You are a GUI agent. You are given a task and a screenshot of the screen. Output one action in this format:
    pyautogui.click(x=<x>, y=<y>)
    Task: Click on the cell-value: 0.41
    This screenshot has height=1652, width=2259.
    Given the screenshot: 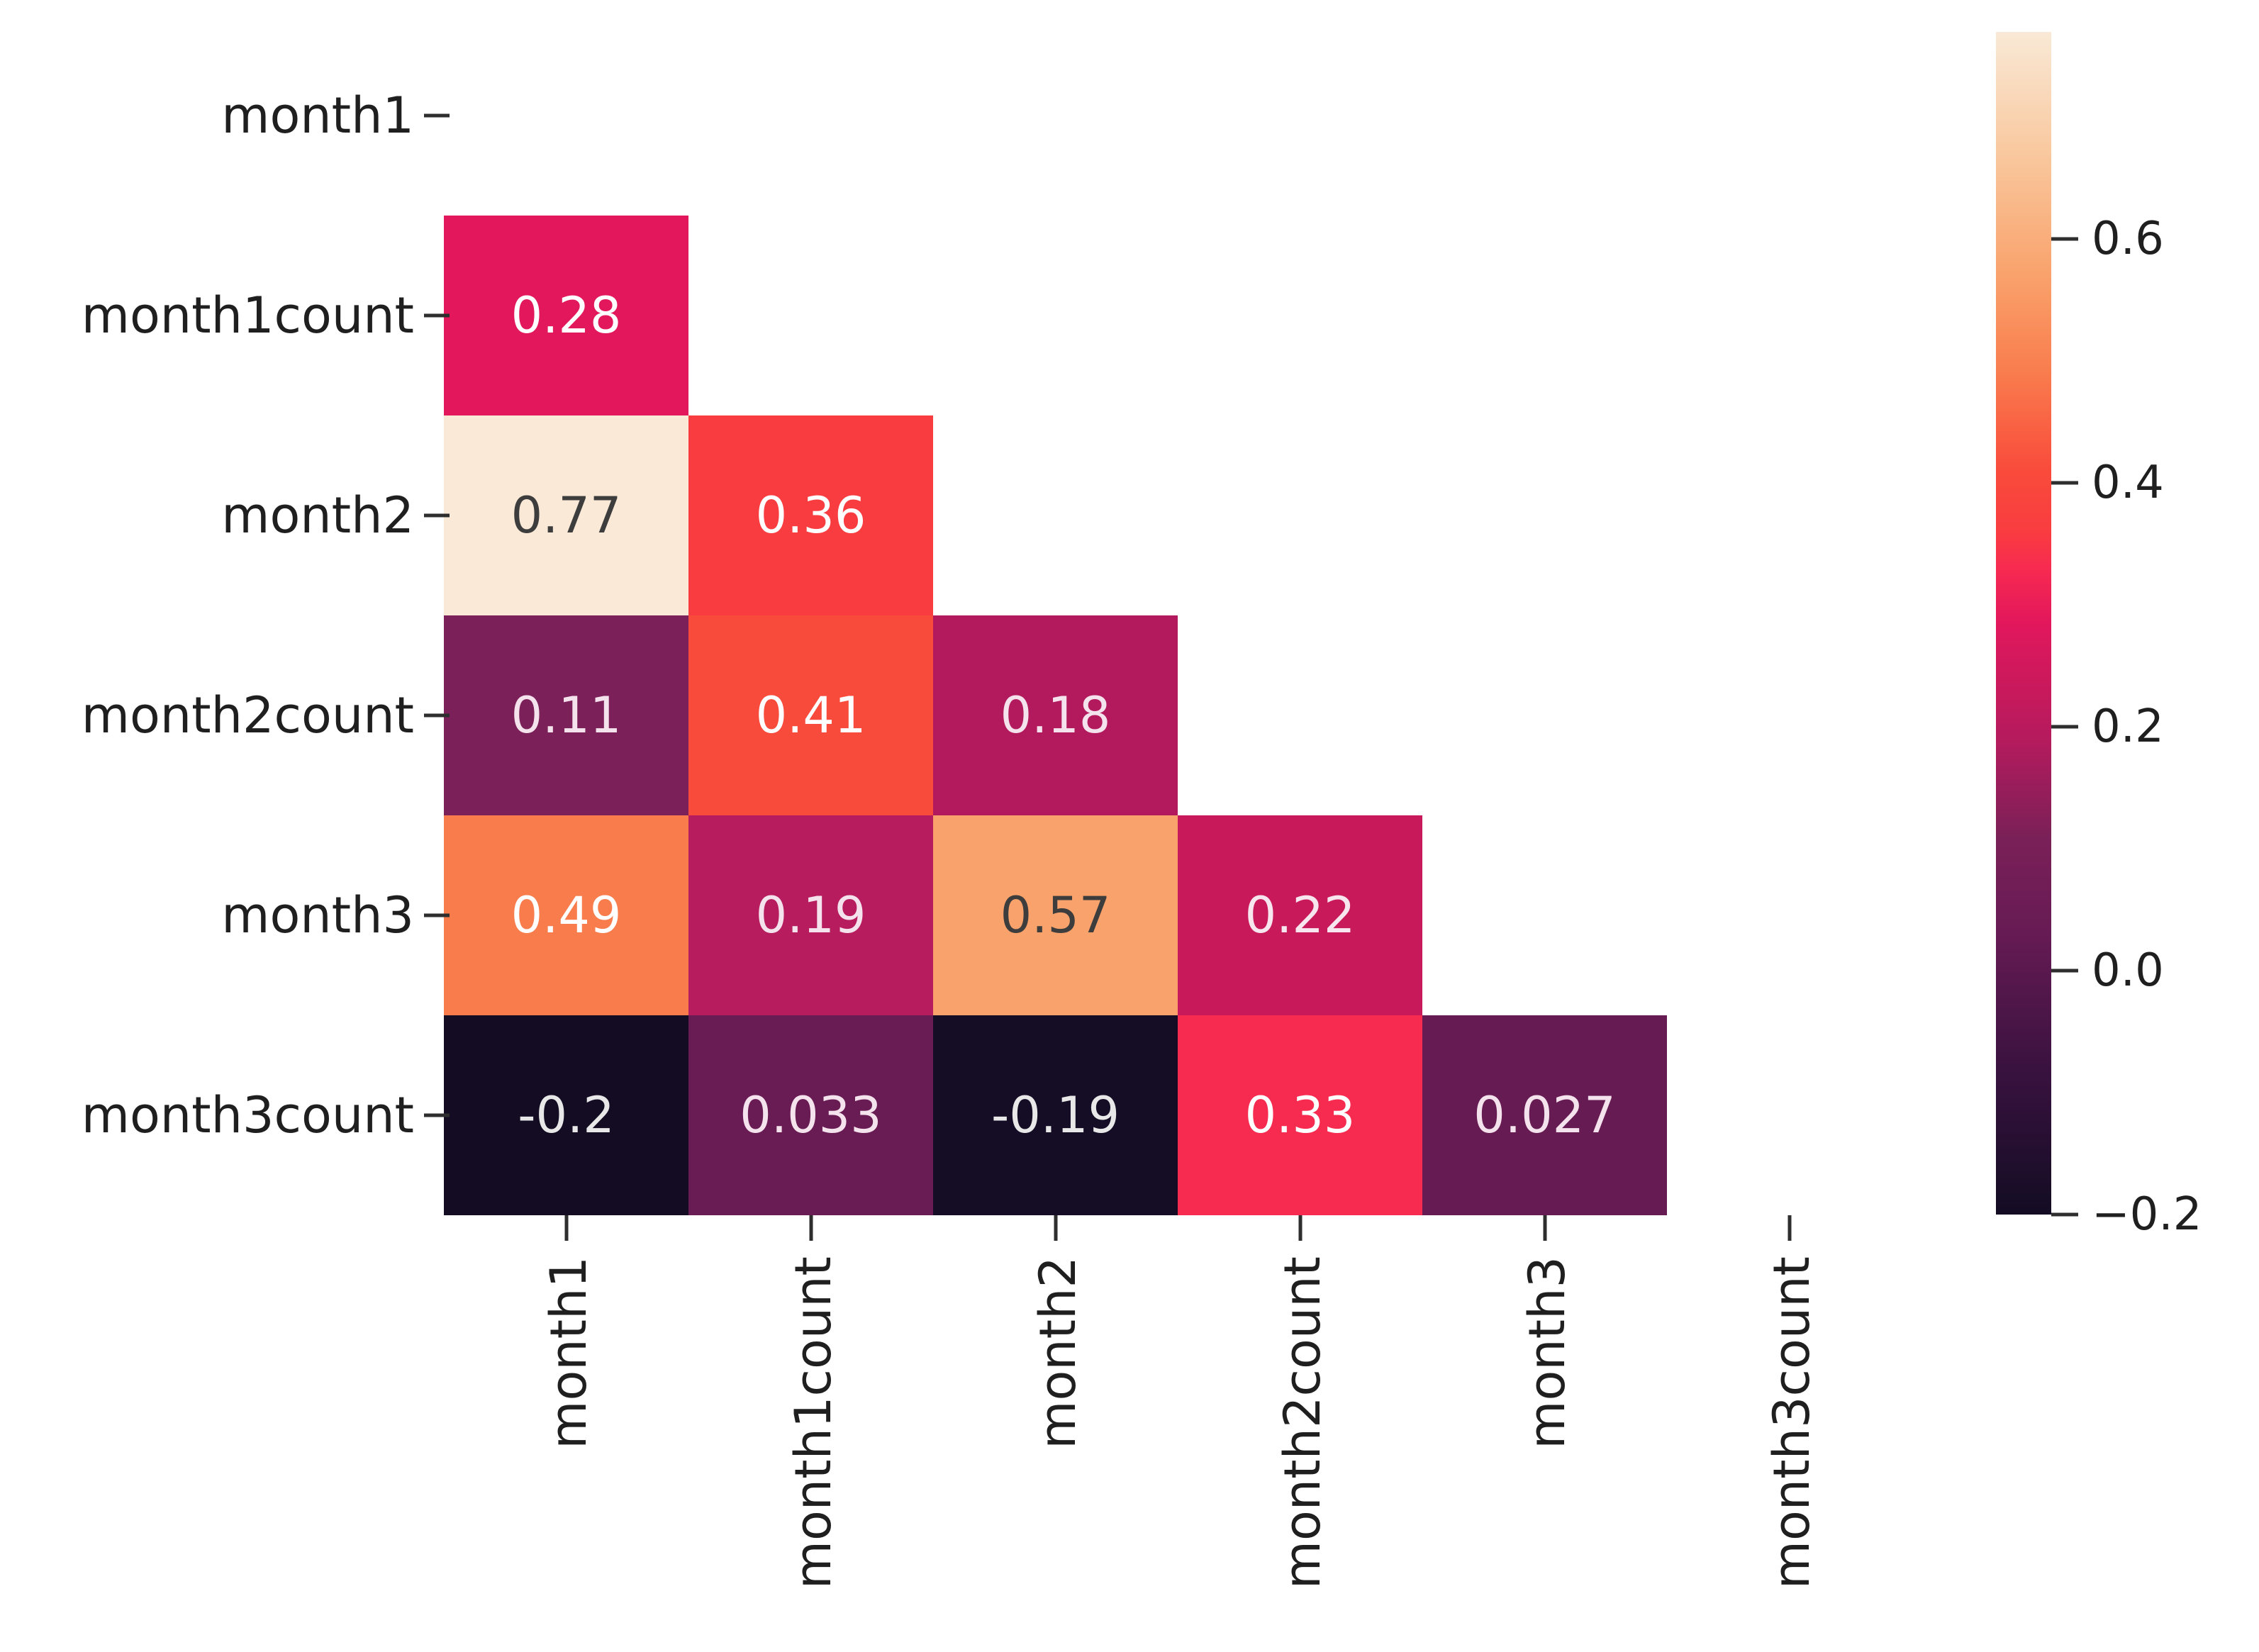 What is the action you would take?
    pyautogui.click(x=811, y=715)
    